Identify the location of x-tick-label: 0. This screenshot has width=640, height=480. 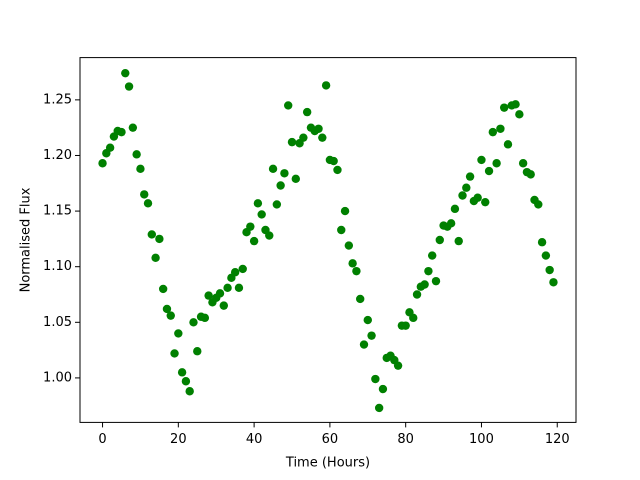
(102, 439).